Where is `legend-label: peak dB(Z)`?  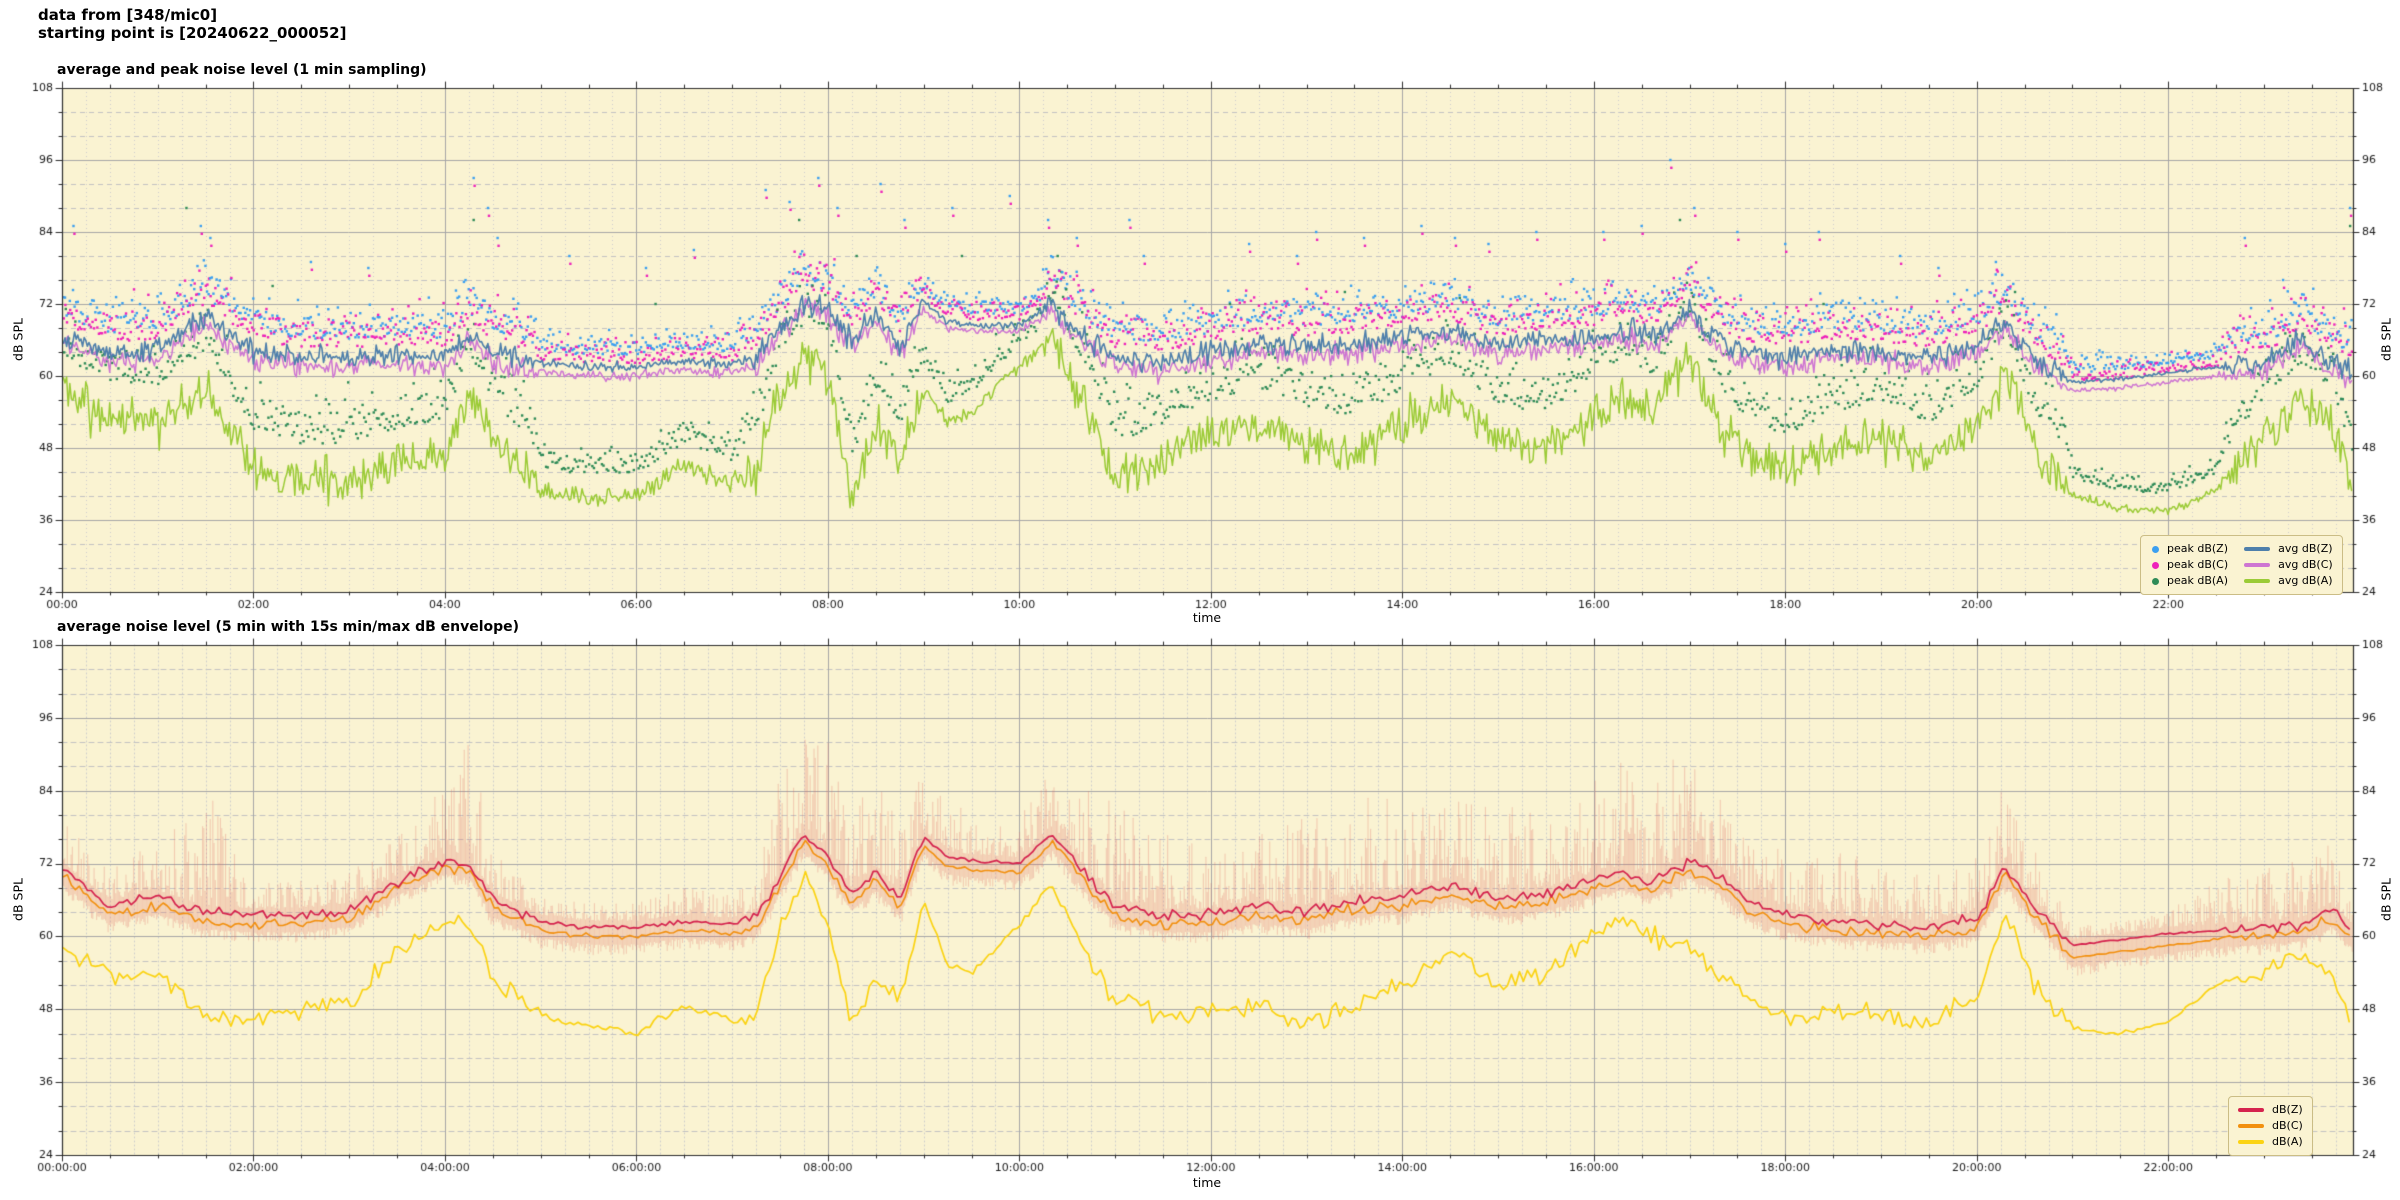 legend-label: peak dB(Z) is located at coordinates (2198, 548).